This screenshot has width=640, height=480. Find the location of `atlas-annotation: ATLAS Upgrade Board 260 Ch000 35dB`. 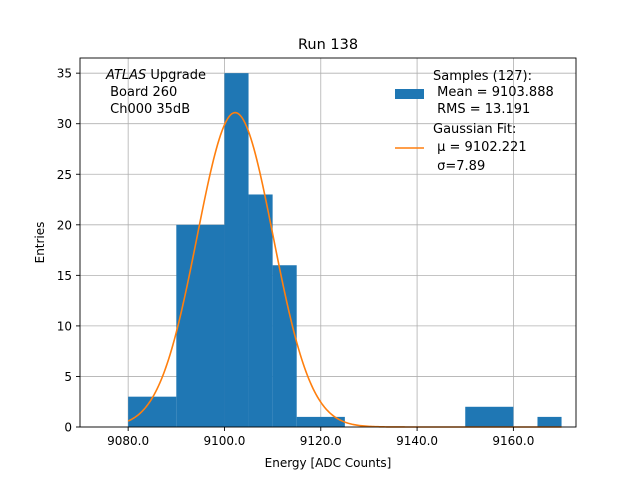

atlas-annotation: ATLAS Upgrade Board 260 Ch000 35dB is located at coordinates (155, 92).